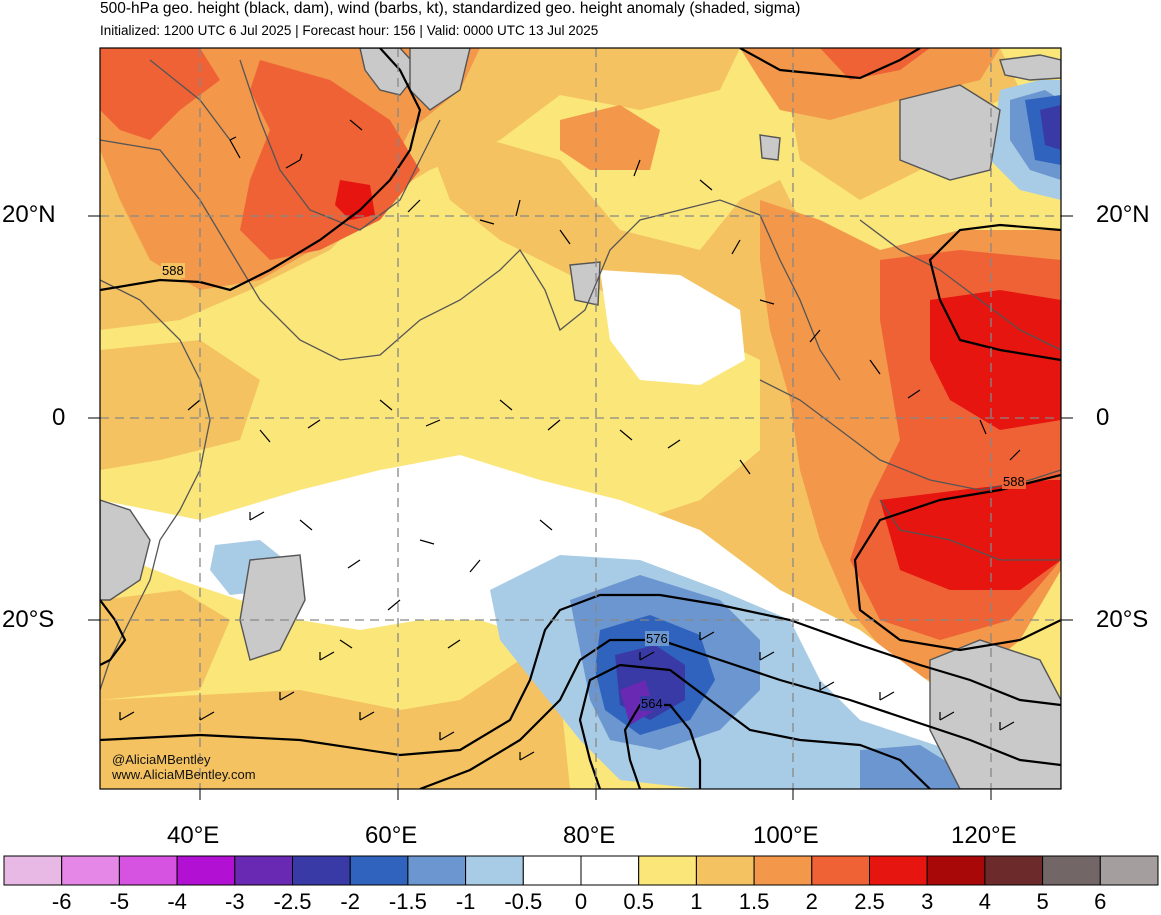 Image resolution: width=1161 pixels, height=915 pixels. Describe the element at coordinates (193, 835) in the screenshot. I see `lon-label-40e: 40°E` at that location.